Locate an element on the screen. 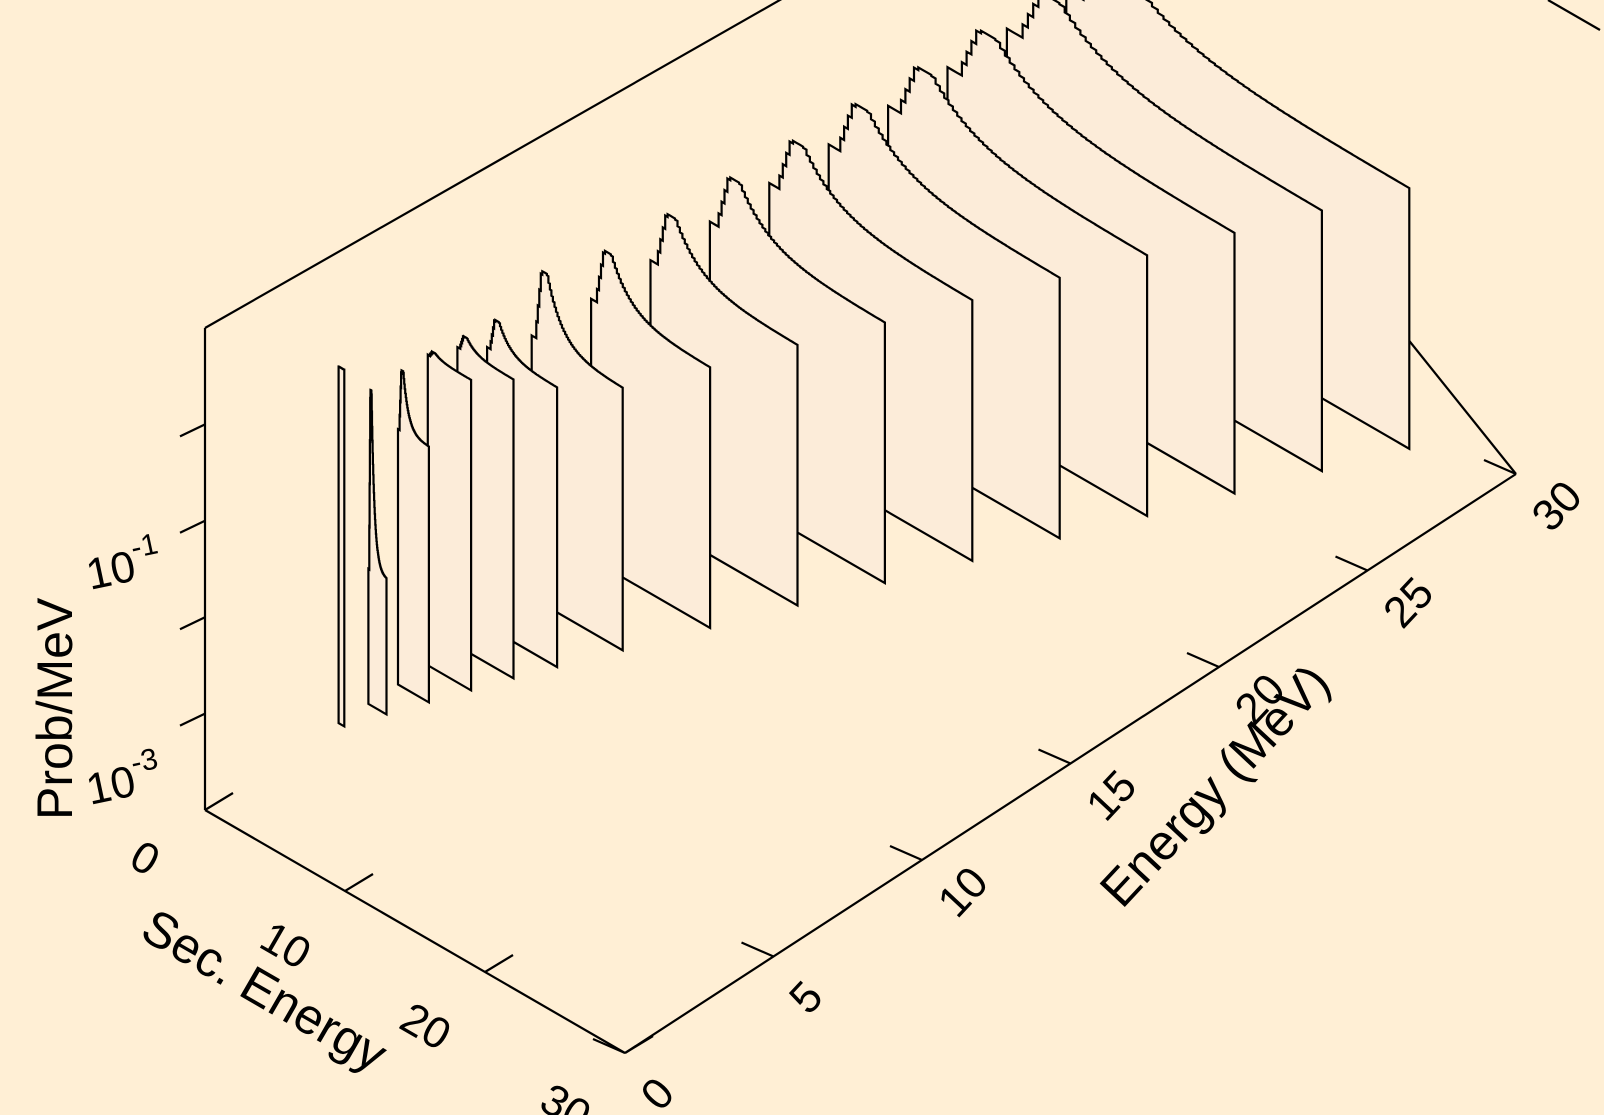  back-wall-top-edge is located at coordinates (493, 164).